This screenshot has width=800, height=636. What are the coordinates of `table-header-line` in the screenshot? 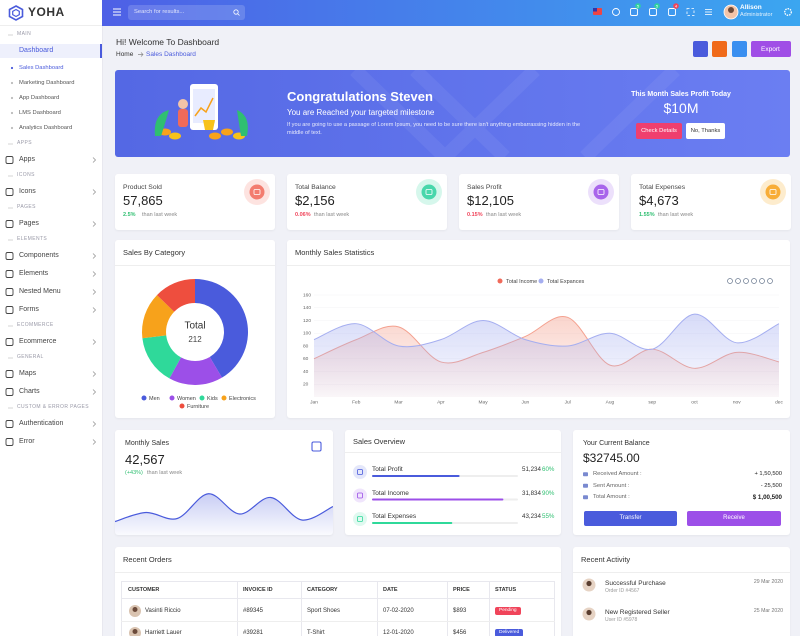 It's located at (338, 598).